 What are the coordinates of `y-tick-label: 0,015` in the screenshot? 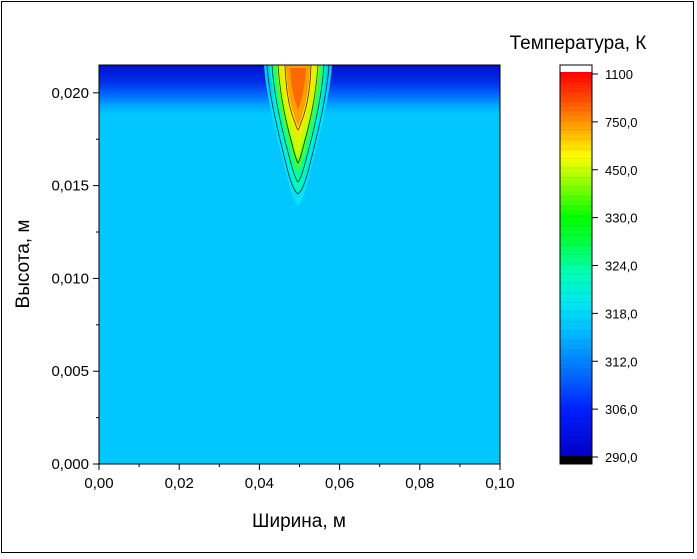 It's located at (70, 186).